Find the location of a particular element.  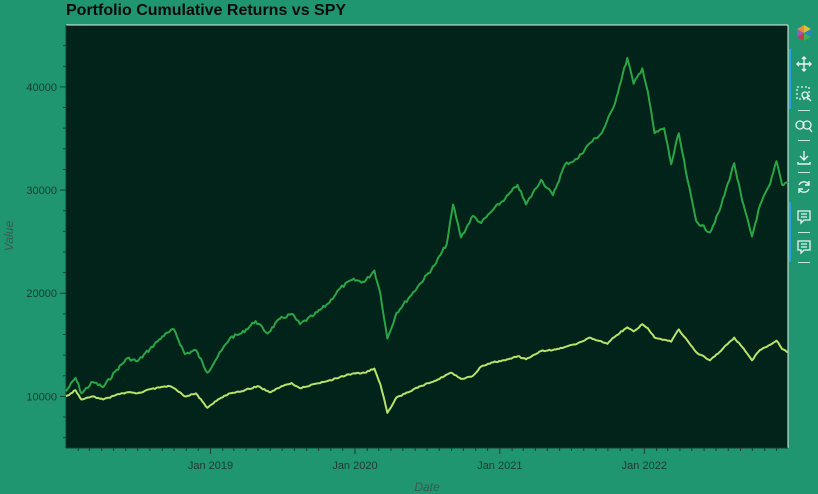

y-tick-label: 30000 is located at coordinates (41, 191).